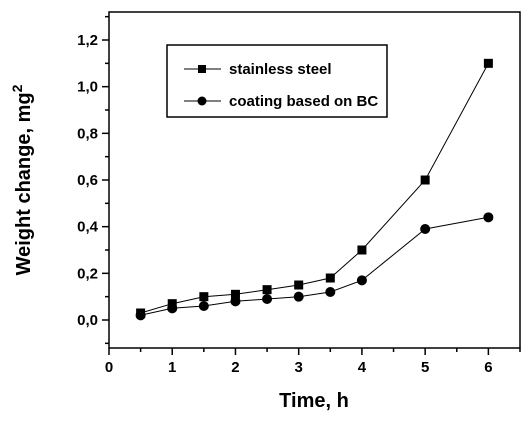  What do you see at coordinates (202, 101) in the screenshot?
I see `legend-marker-circle` at bounding box center [202, 101].